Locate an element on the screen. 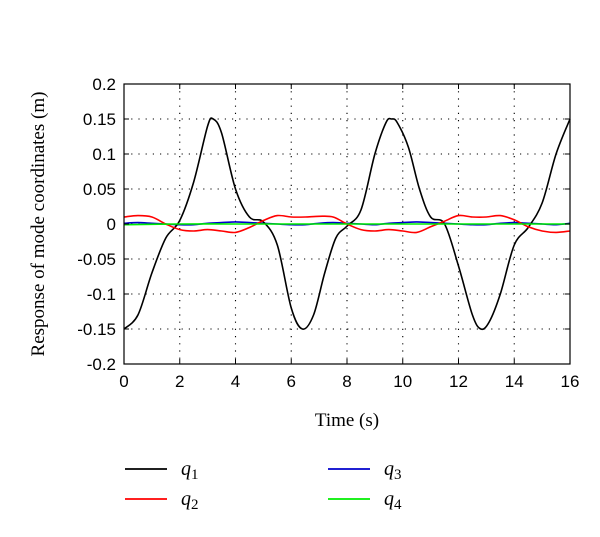 The height and width of the screenshot is (537, 600). series-line-q4 is located at coordinates (346, 224).